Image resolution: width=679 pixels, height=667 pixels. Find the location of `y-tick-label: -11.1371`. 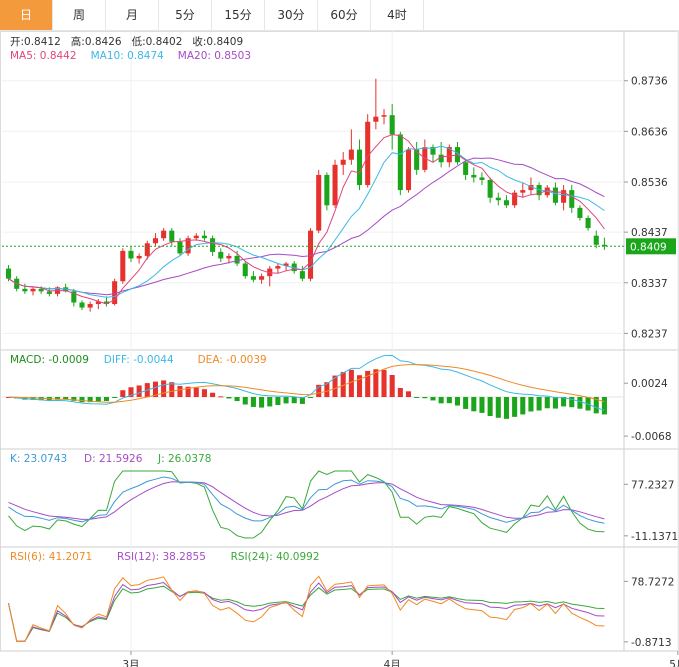

y-tick-label: -11.1371 is located at coordinates (654, 537).